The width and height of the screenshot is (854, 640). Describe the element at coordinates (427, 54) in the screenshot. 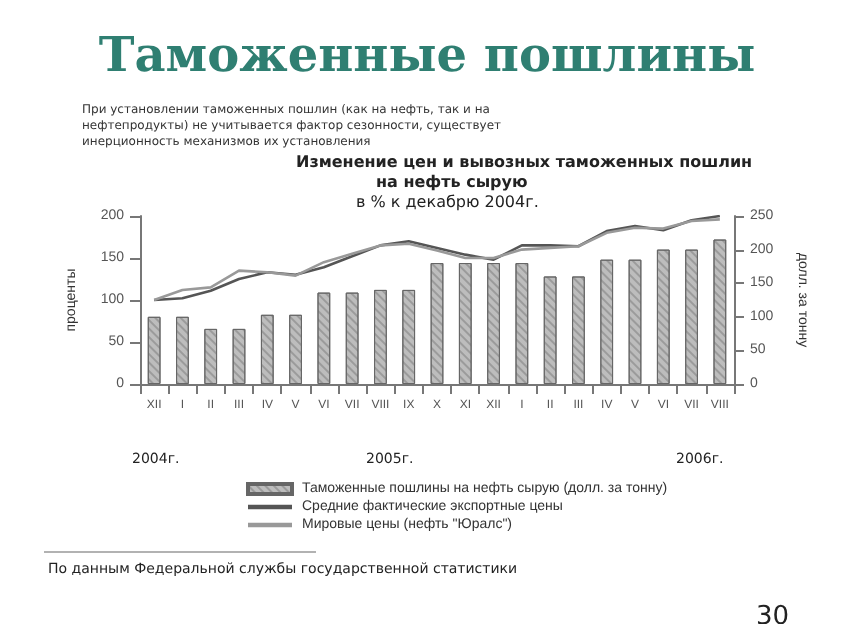

I see `chart-title: Таможенные пошлины` at that location.